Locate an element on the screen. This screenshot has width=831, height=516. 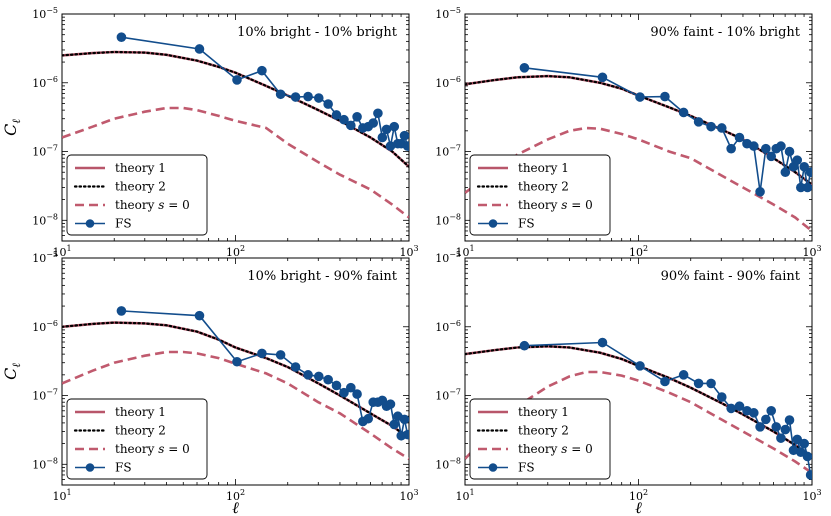
panel-title: 10% bright - 10% bright is located at coordinates (317, 32).